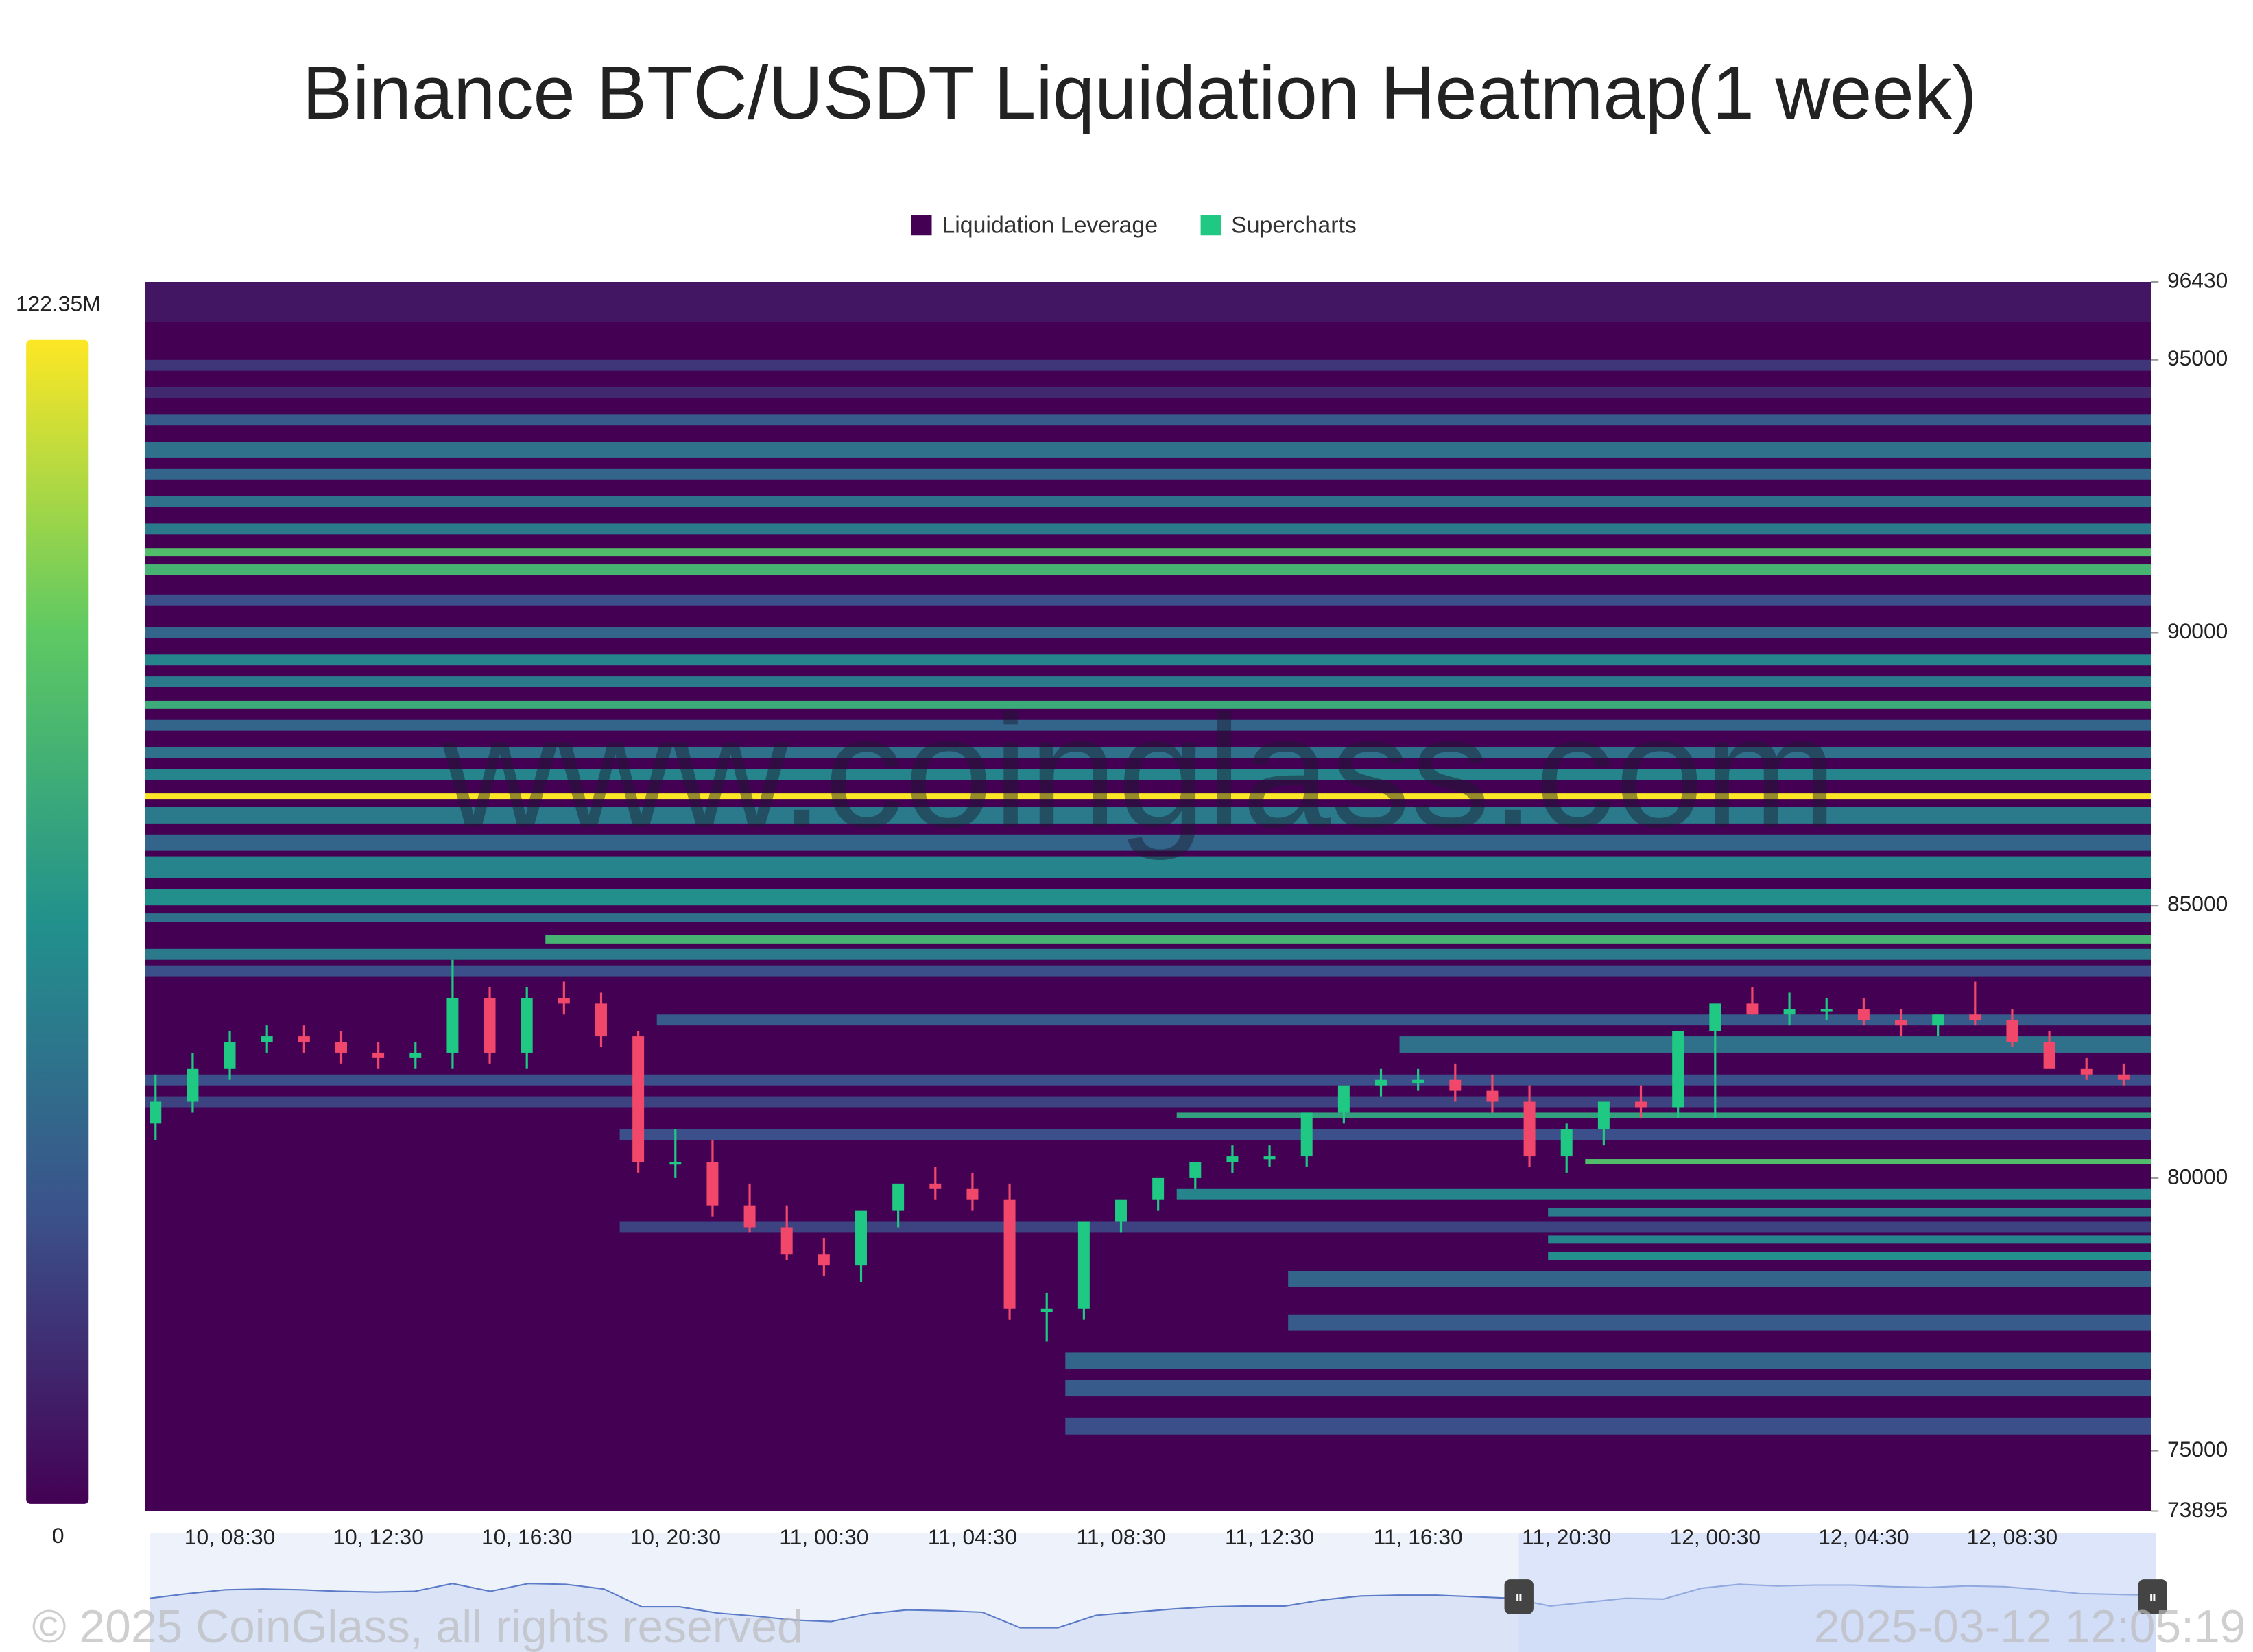 This screenshot has width=2253, height=1652. What do you see at coordinates (58, 1535) in the screenshot?
I see `colorbar-tick-label: 0` at bounding box center [58, 1535].